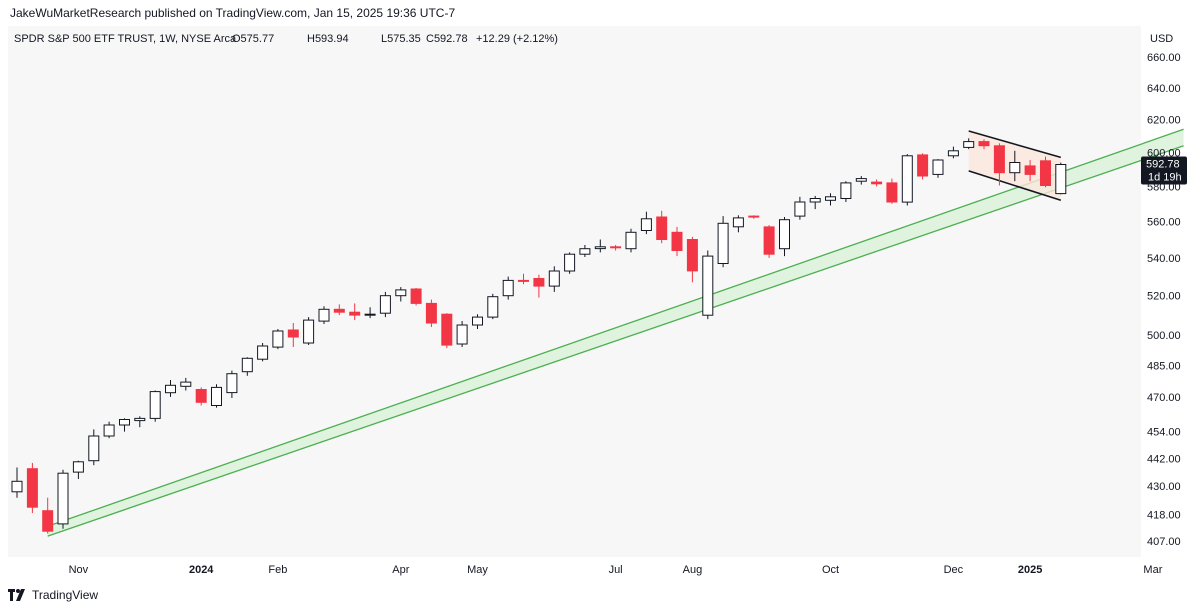 This screenshot has width=1200, height=611. I want to click on last-price-value: 592.78, so click(1163, 165).